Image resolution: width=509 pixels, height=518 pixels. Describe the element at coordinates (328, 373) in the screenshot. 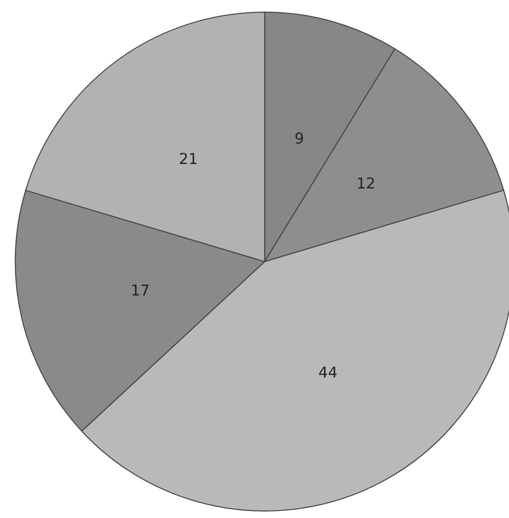

I see `data-label: 44` at that location.